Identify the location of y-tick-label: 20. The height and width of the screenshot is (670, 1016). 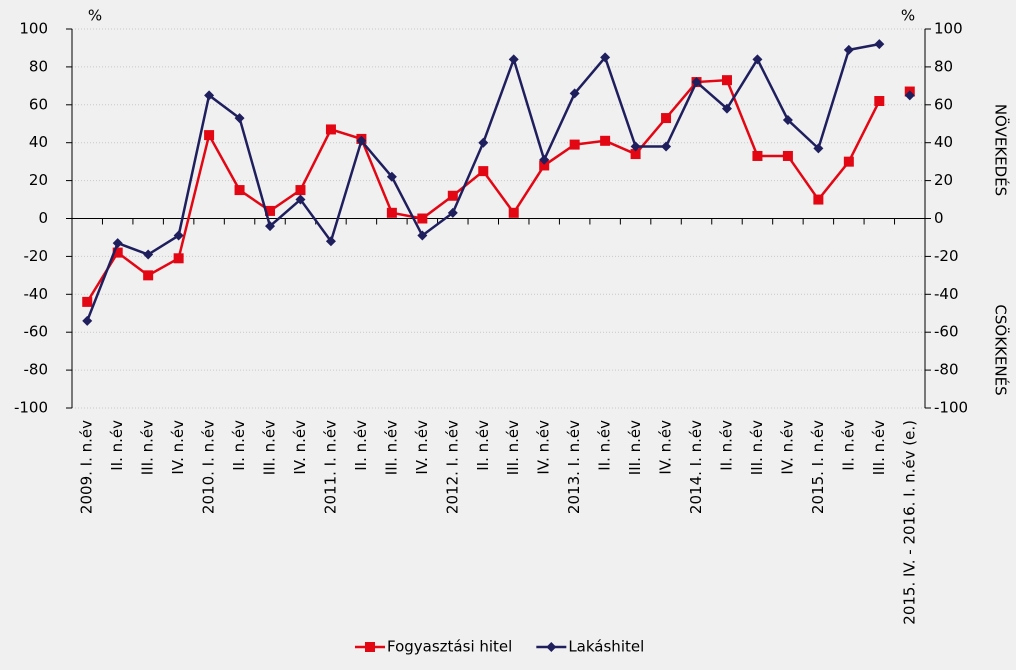
(38, 180).